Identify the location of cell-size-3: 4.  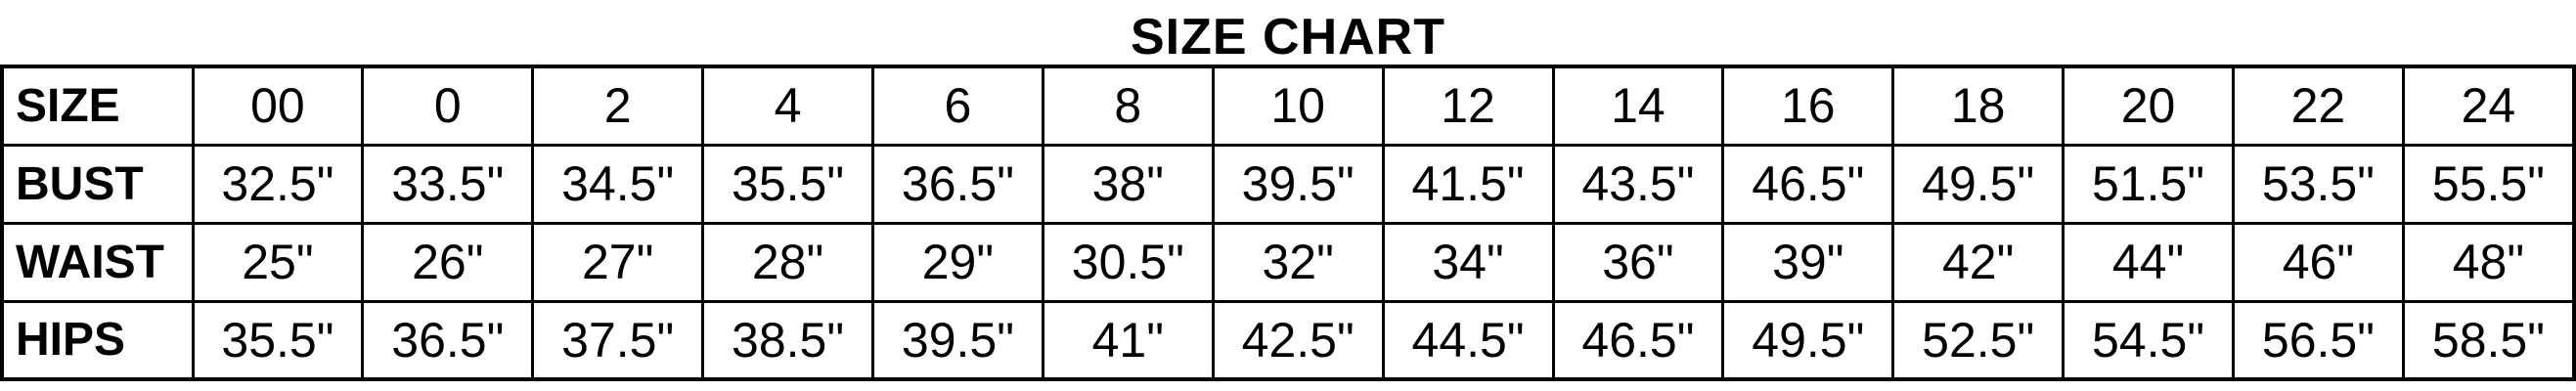
(787, 106).